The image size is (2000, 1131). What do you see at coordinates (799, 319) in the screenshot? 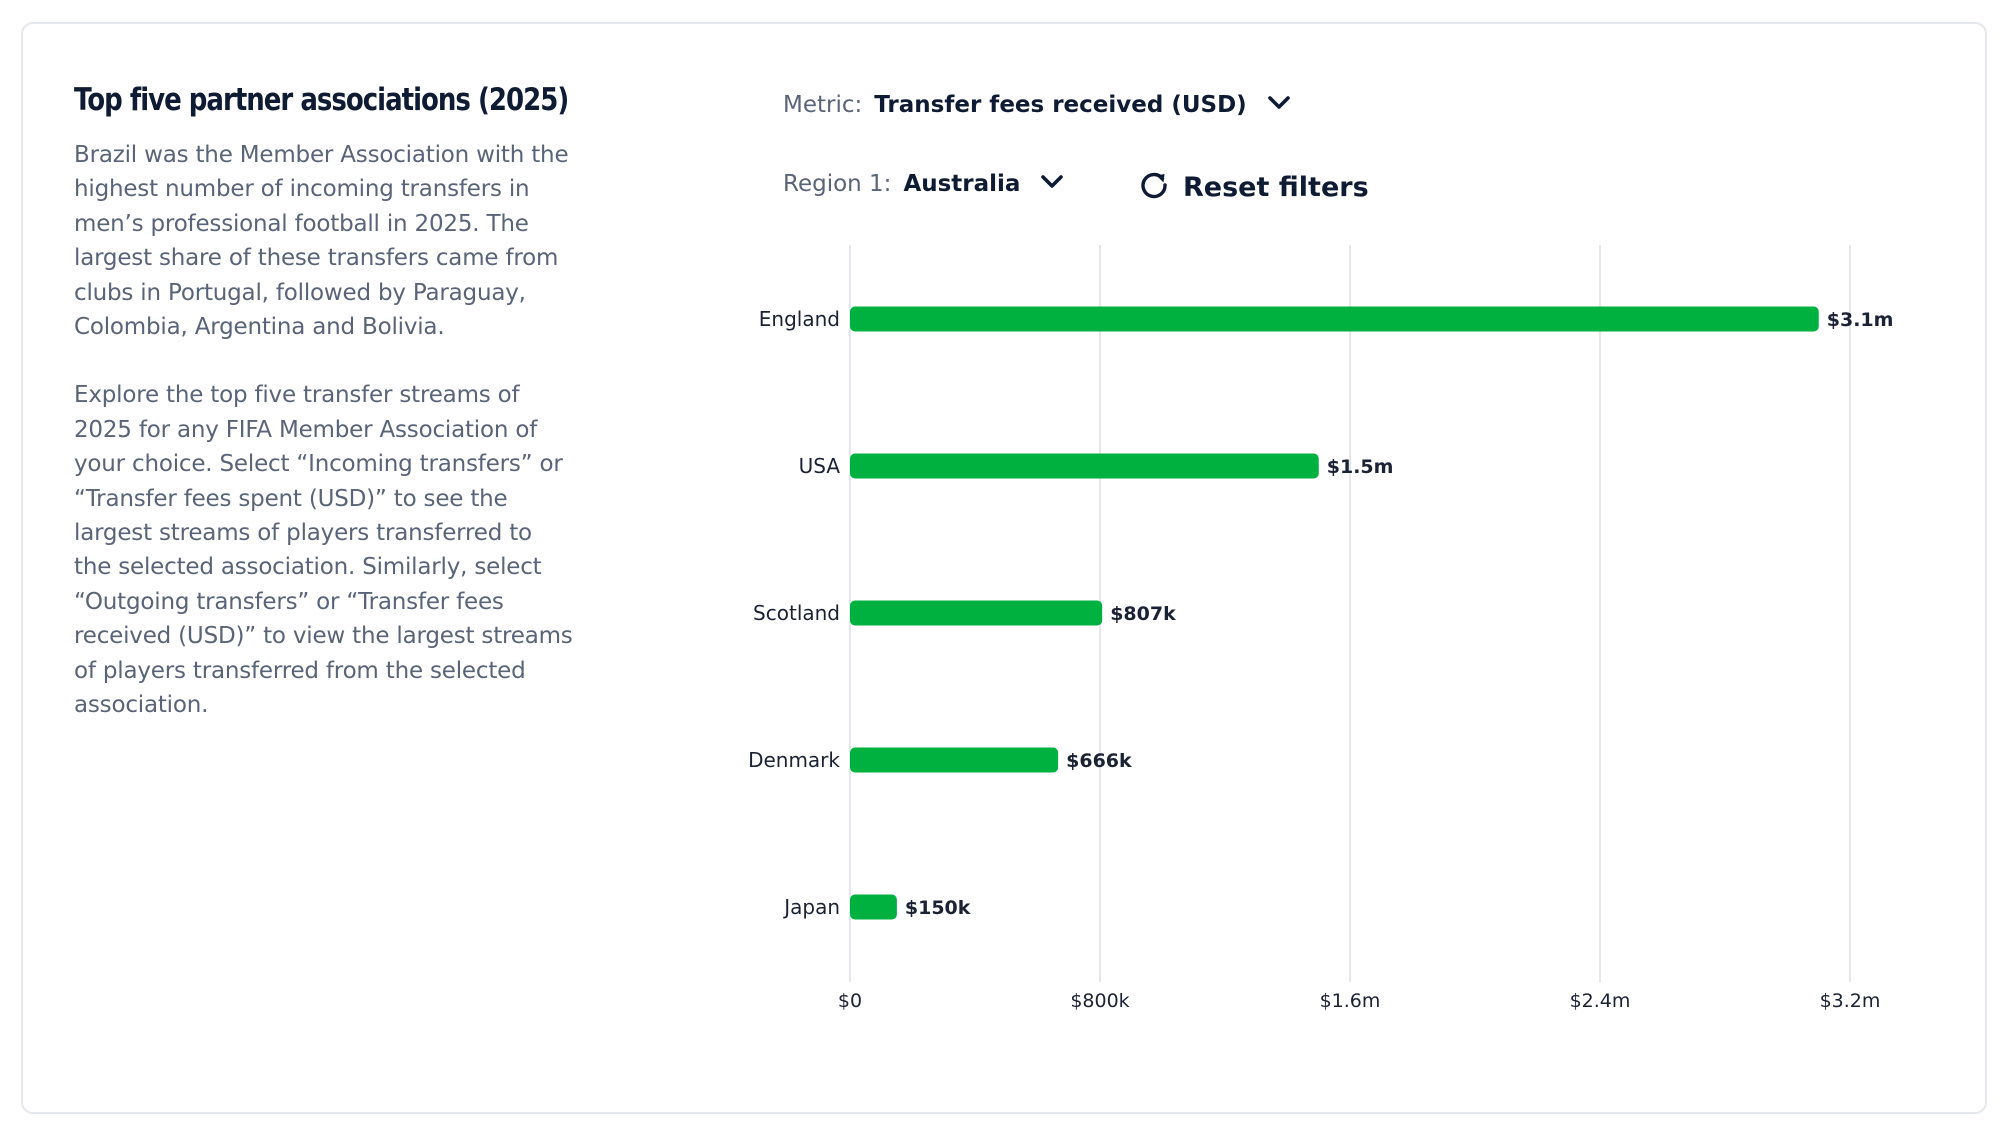
I see `category-label: England` at bounding box center [799, 319].